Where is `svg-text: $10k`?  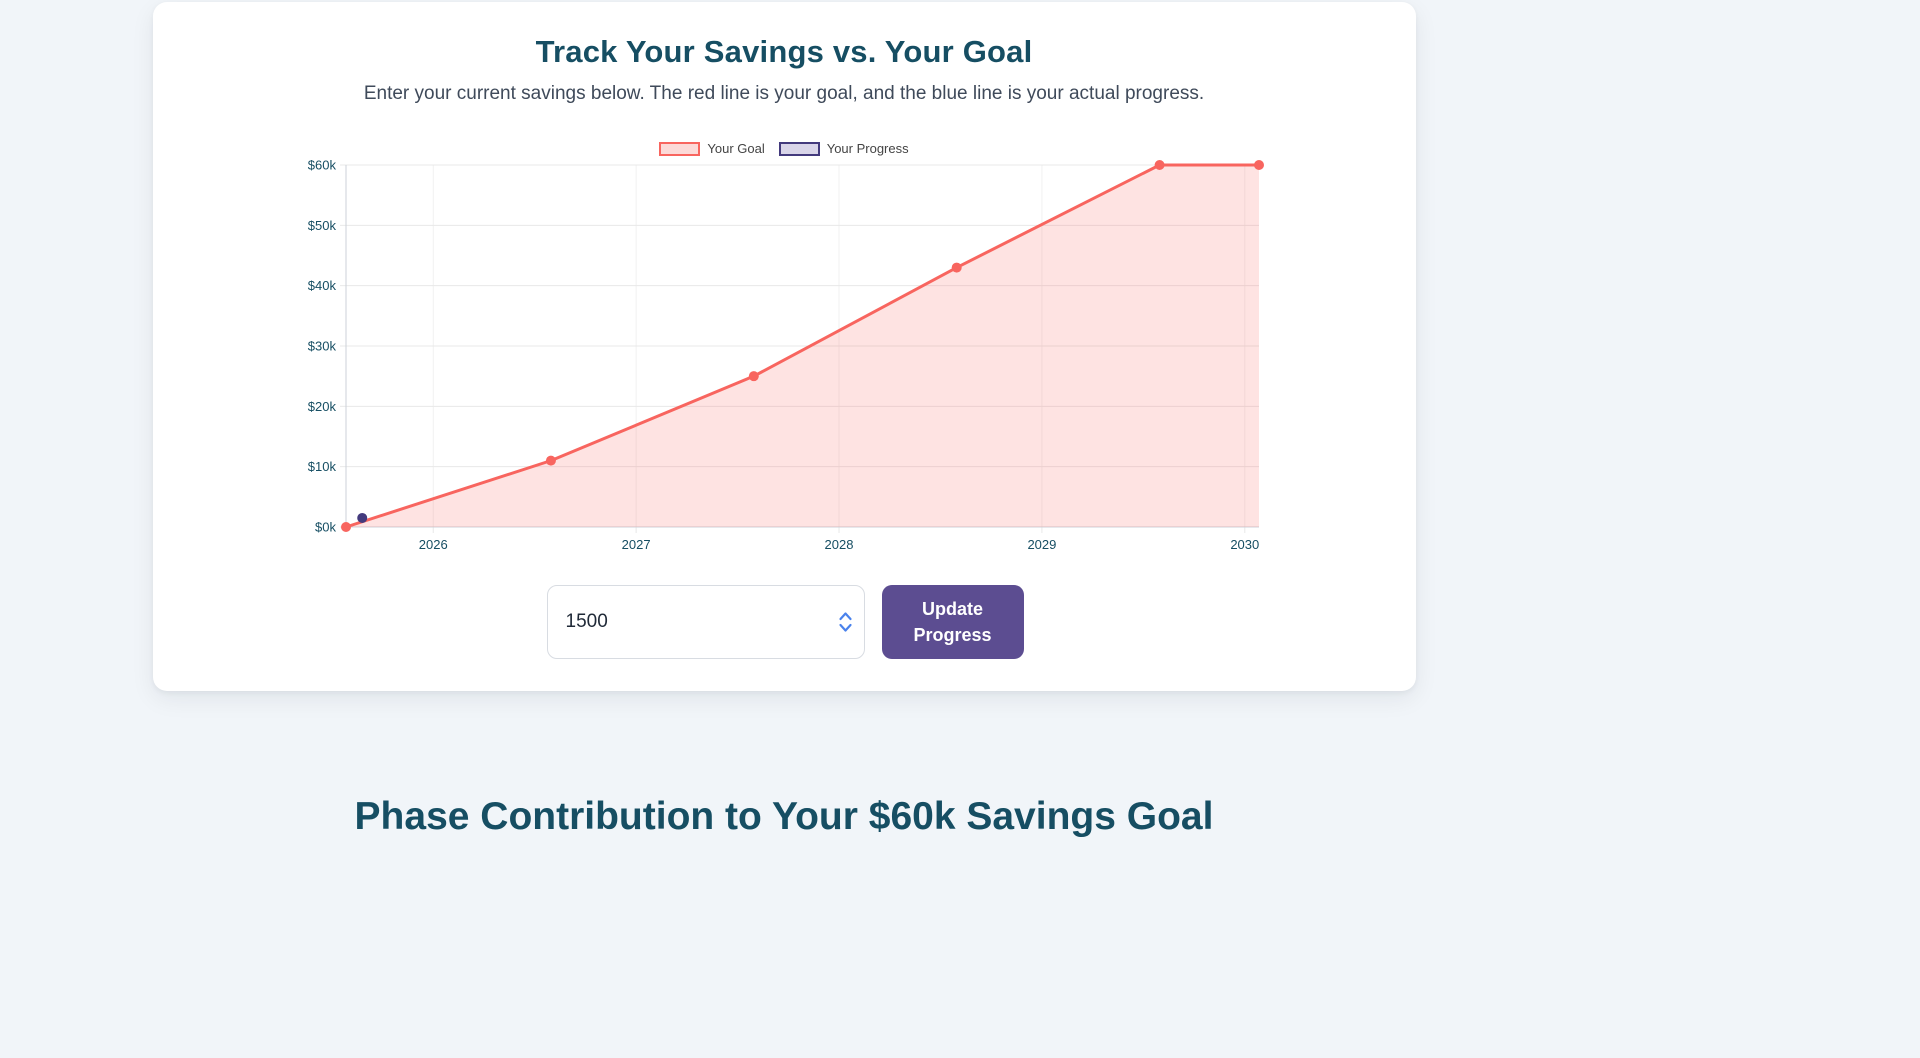
svg-text: $10k is located at coordinates (321, 466).